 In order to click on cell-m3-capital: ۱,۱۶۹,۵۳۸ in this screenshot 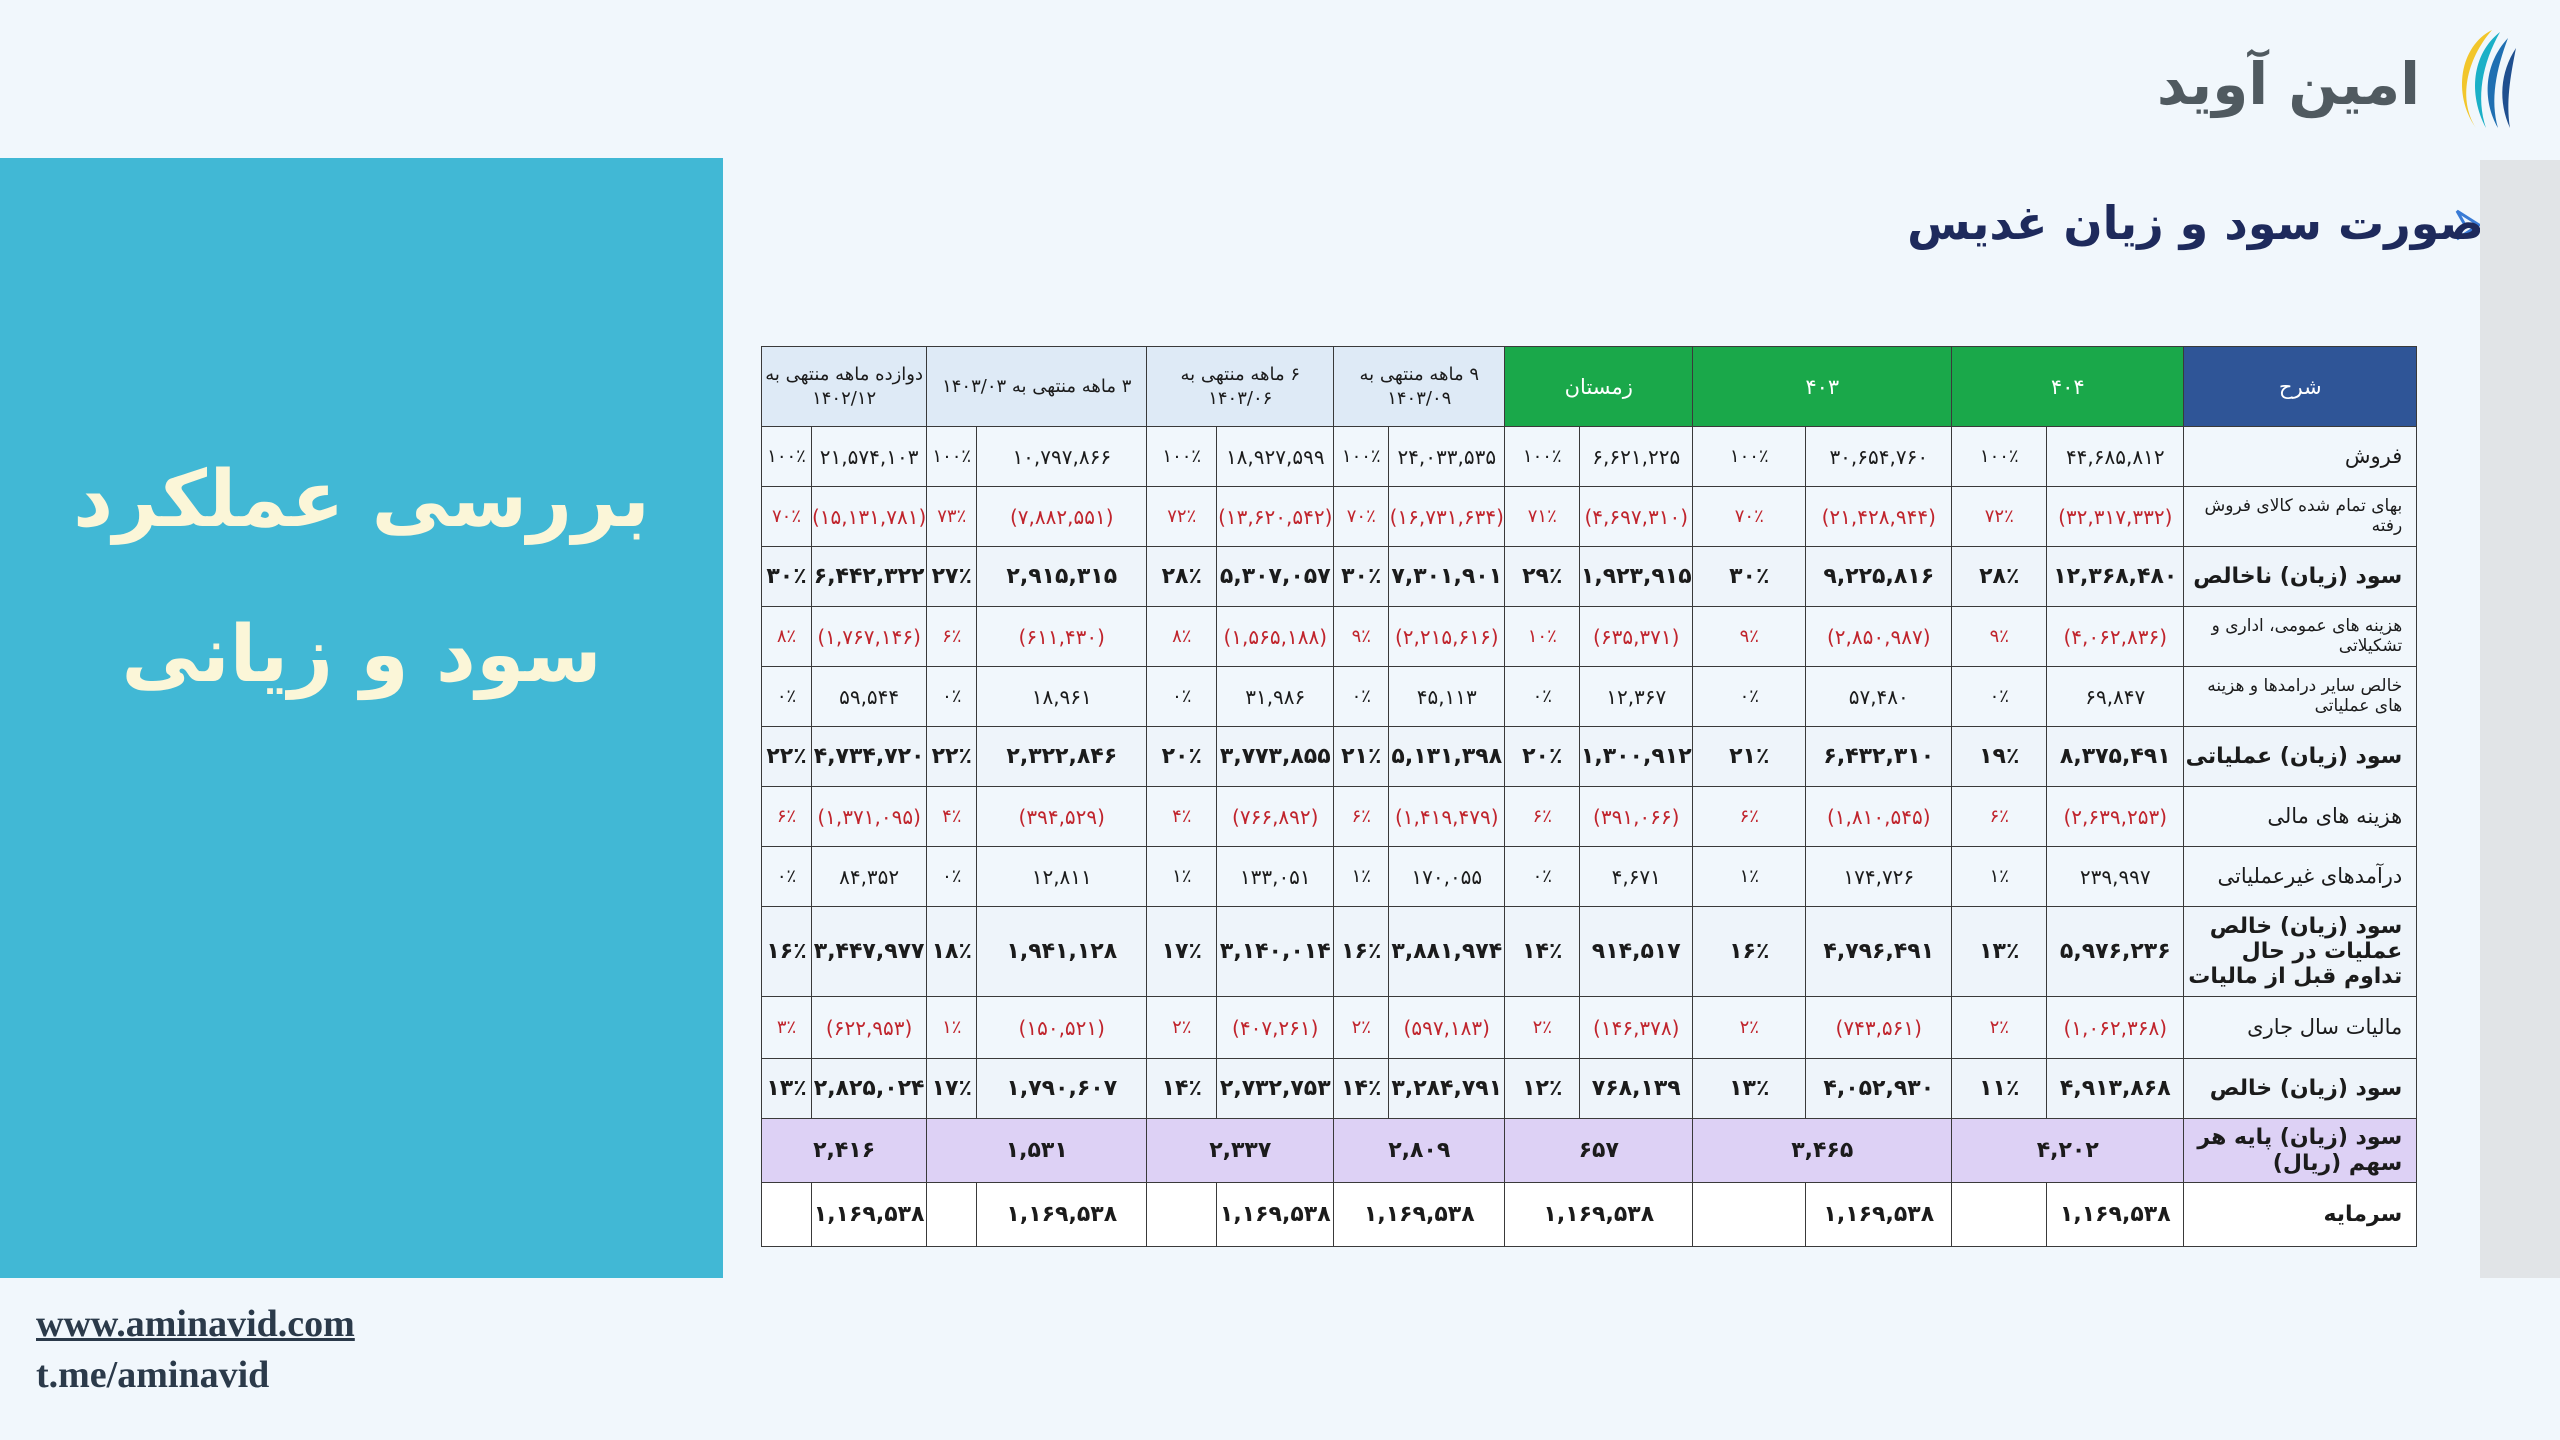, I will do `click(1062, 1214)`.